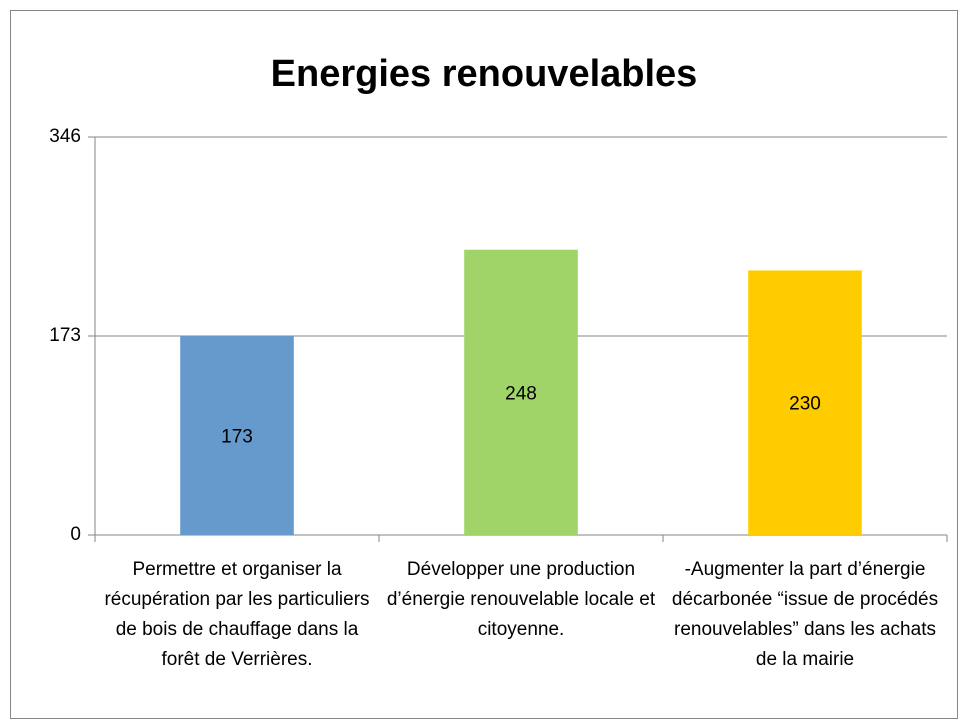 Image resolution: width=968 pixels, height=720 pixels. I want to click on y-tick-label: 346, so click(65, 136).